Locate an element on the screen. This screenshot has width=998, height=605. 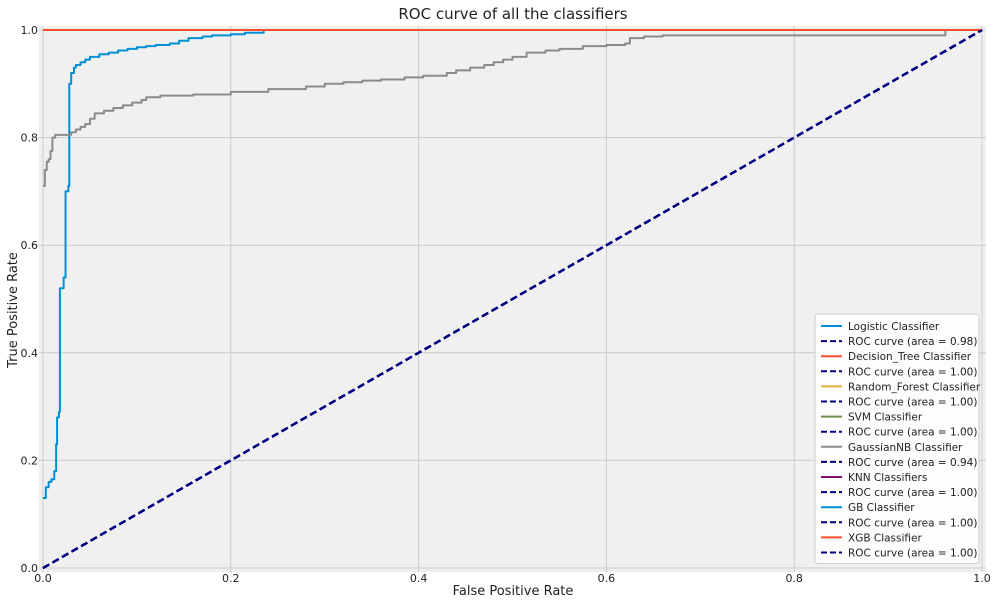
chart-title: ROC curve of all the classifiers is located at coordinates (512, 14).